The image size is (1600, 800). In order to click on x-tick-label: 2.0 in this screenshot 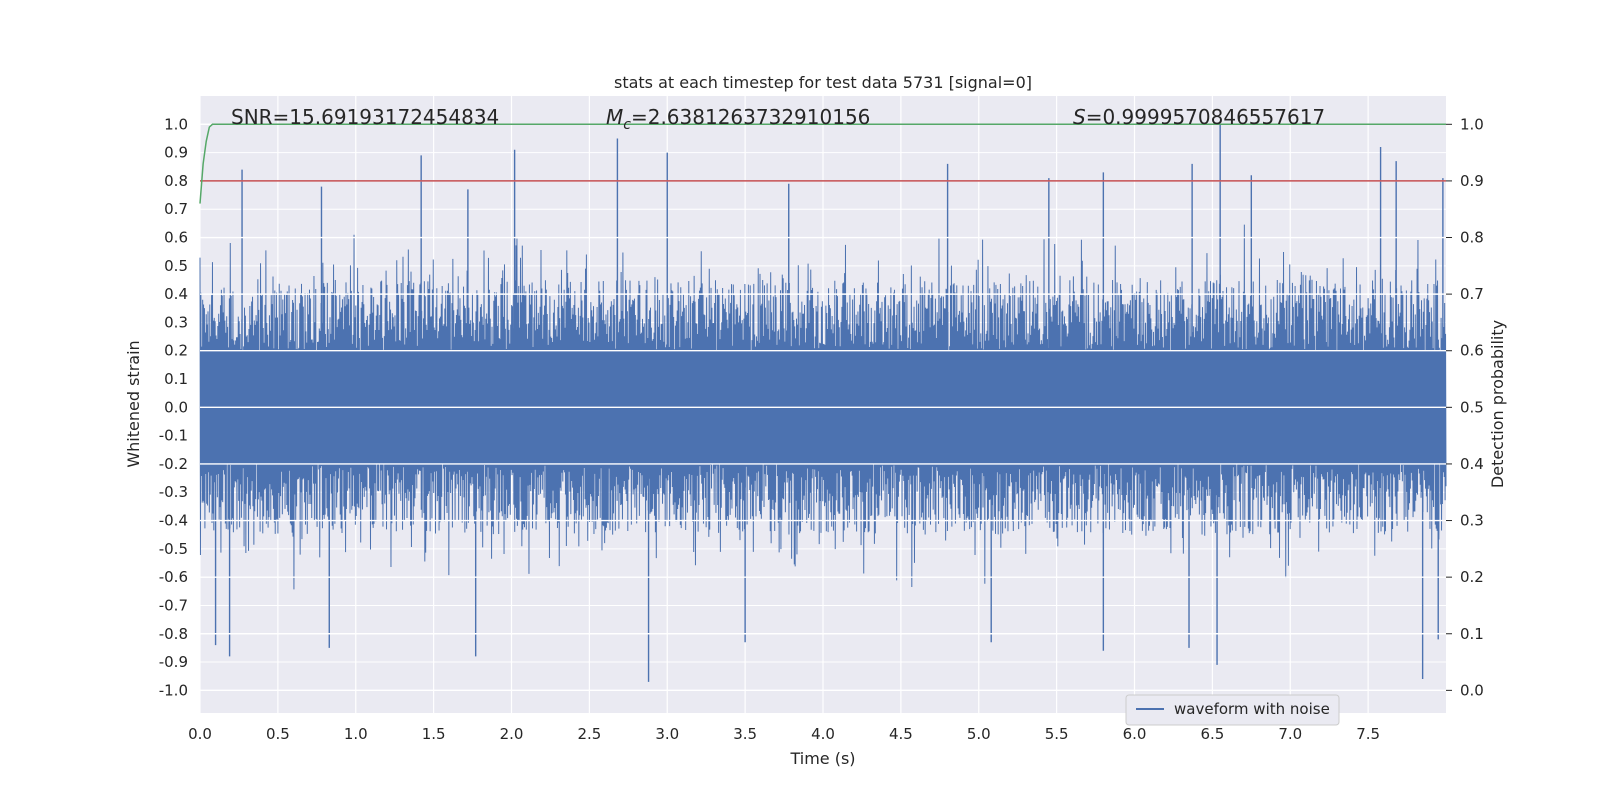, I will do `click(512, 734)`.